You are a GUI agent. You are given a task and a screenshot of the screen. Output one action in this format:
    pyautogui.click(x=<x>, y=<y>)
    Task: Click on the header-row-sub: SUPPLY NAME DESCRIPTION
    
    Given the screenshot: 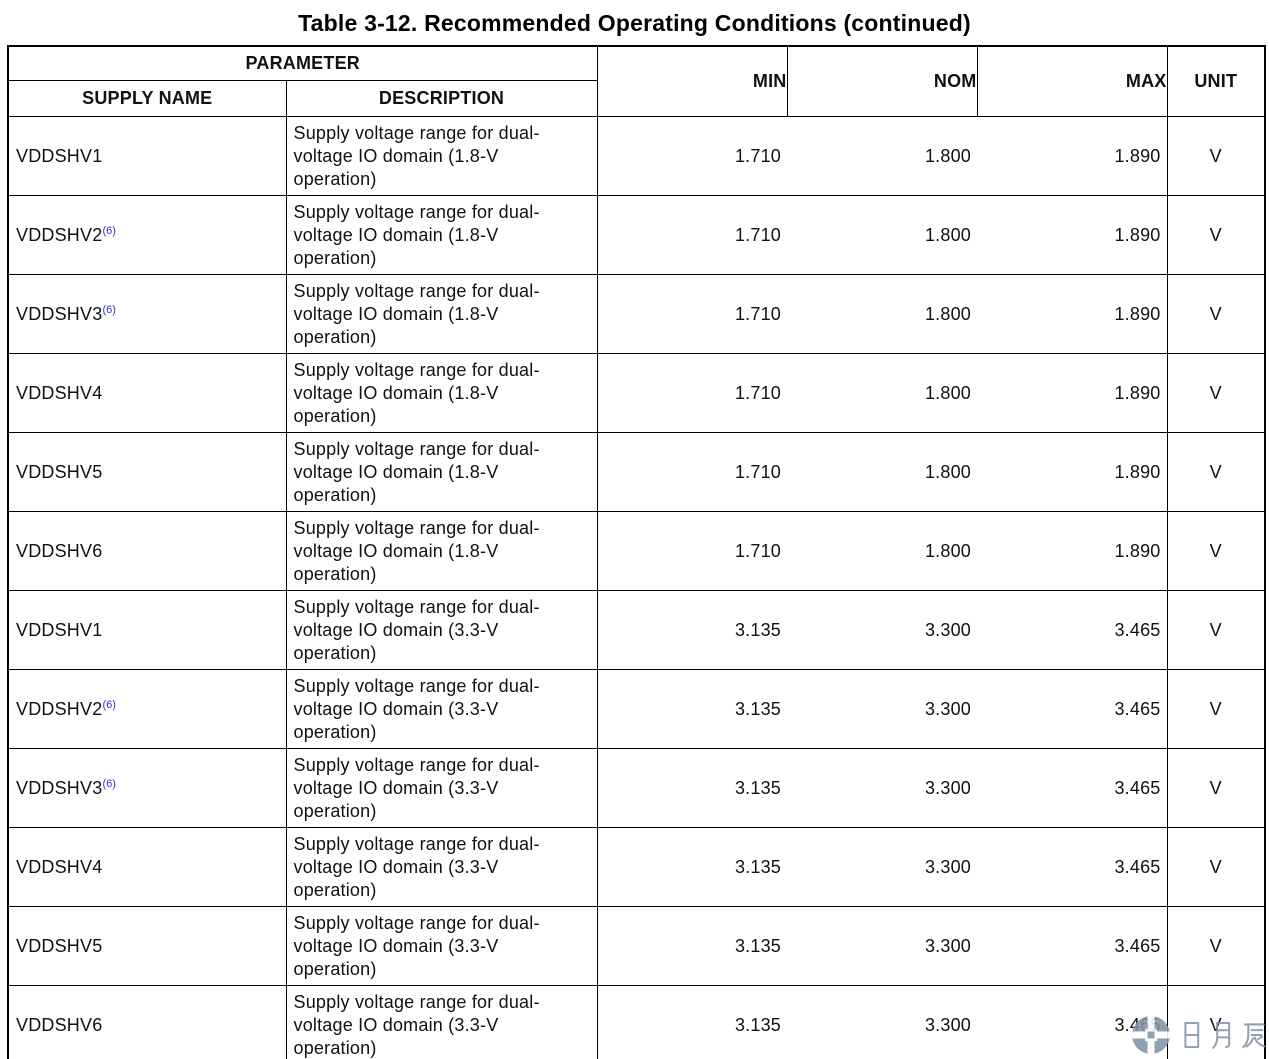 What is the action you would take?
    pyautogui.click(x=636, y=98)
    